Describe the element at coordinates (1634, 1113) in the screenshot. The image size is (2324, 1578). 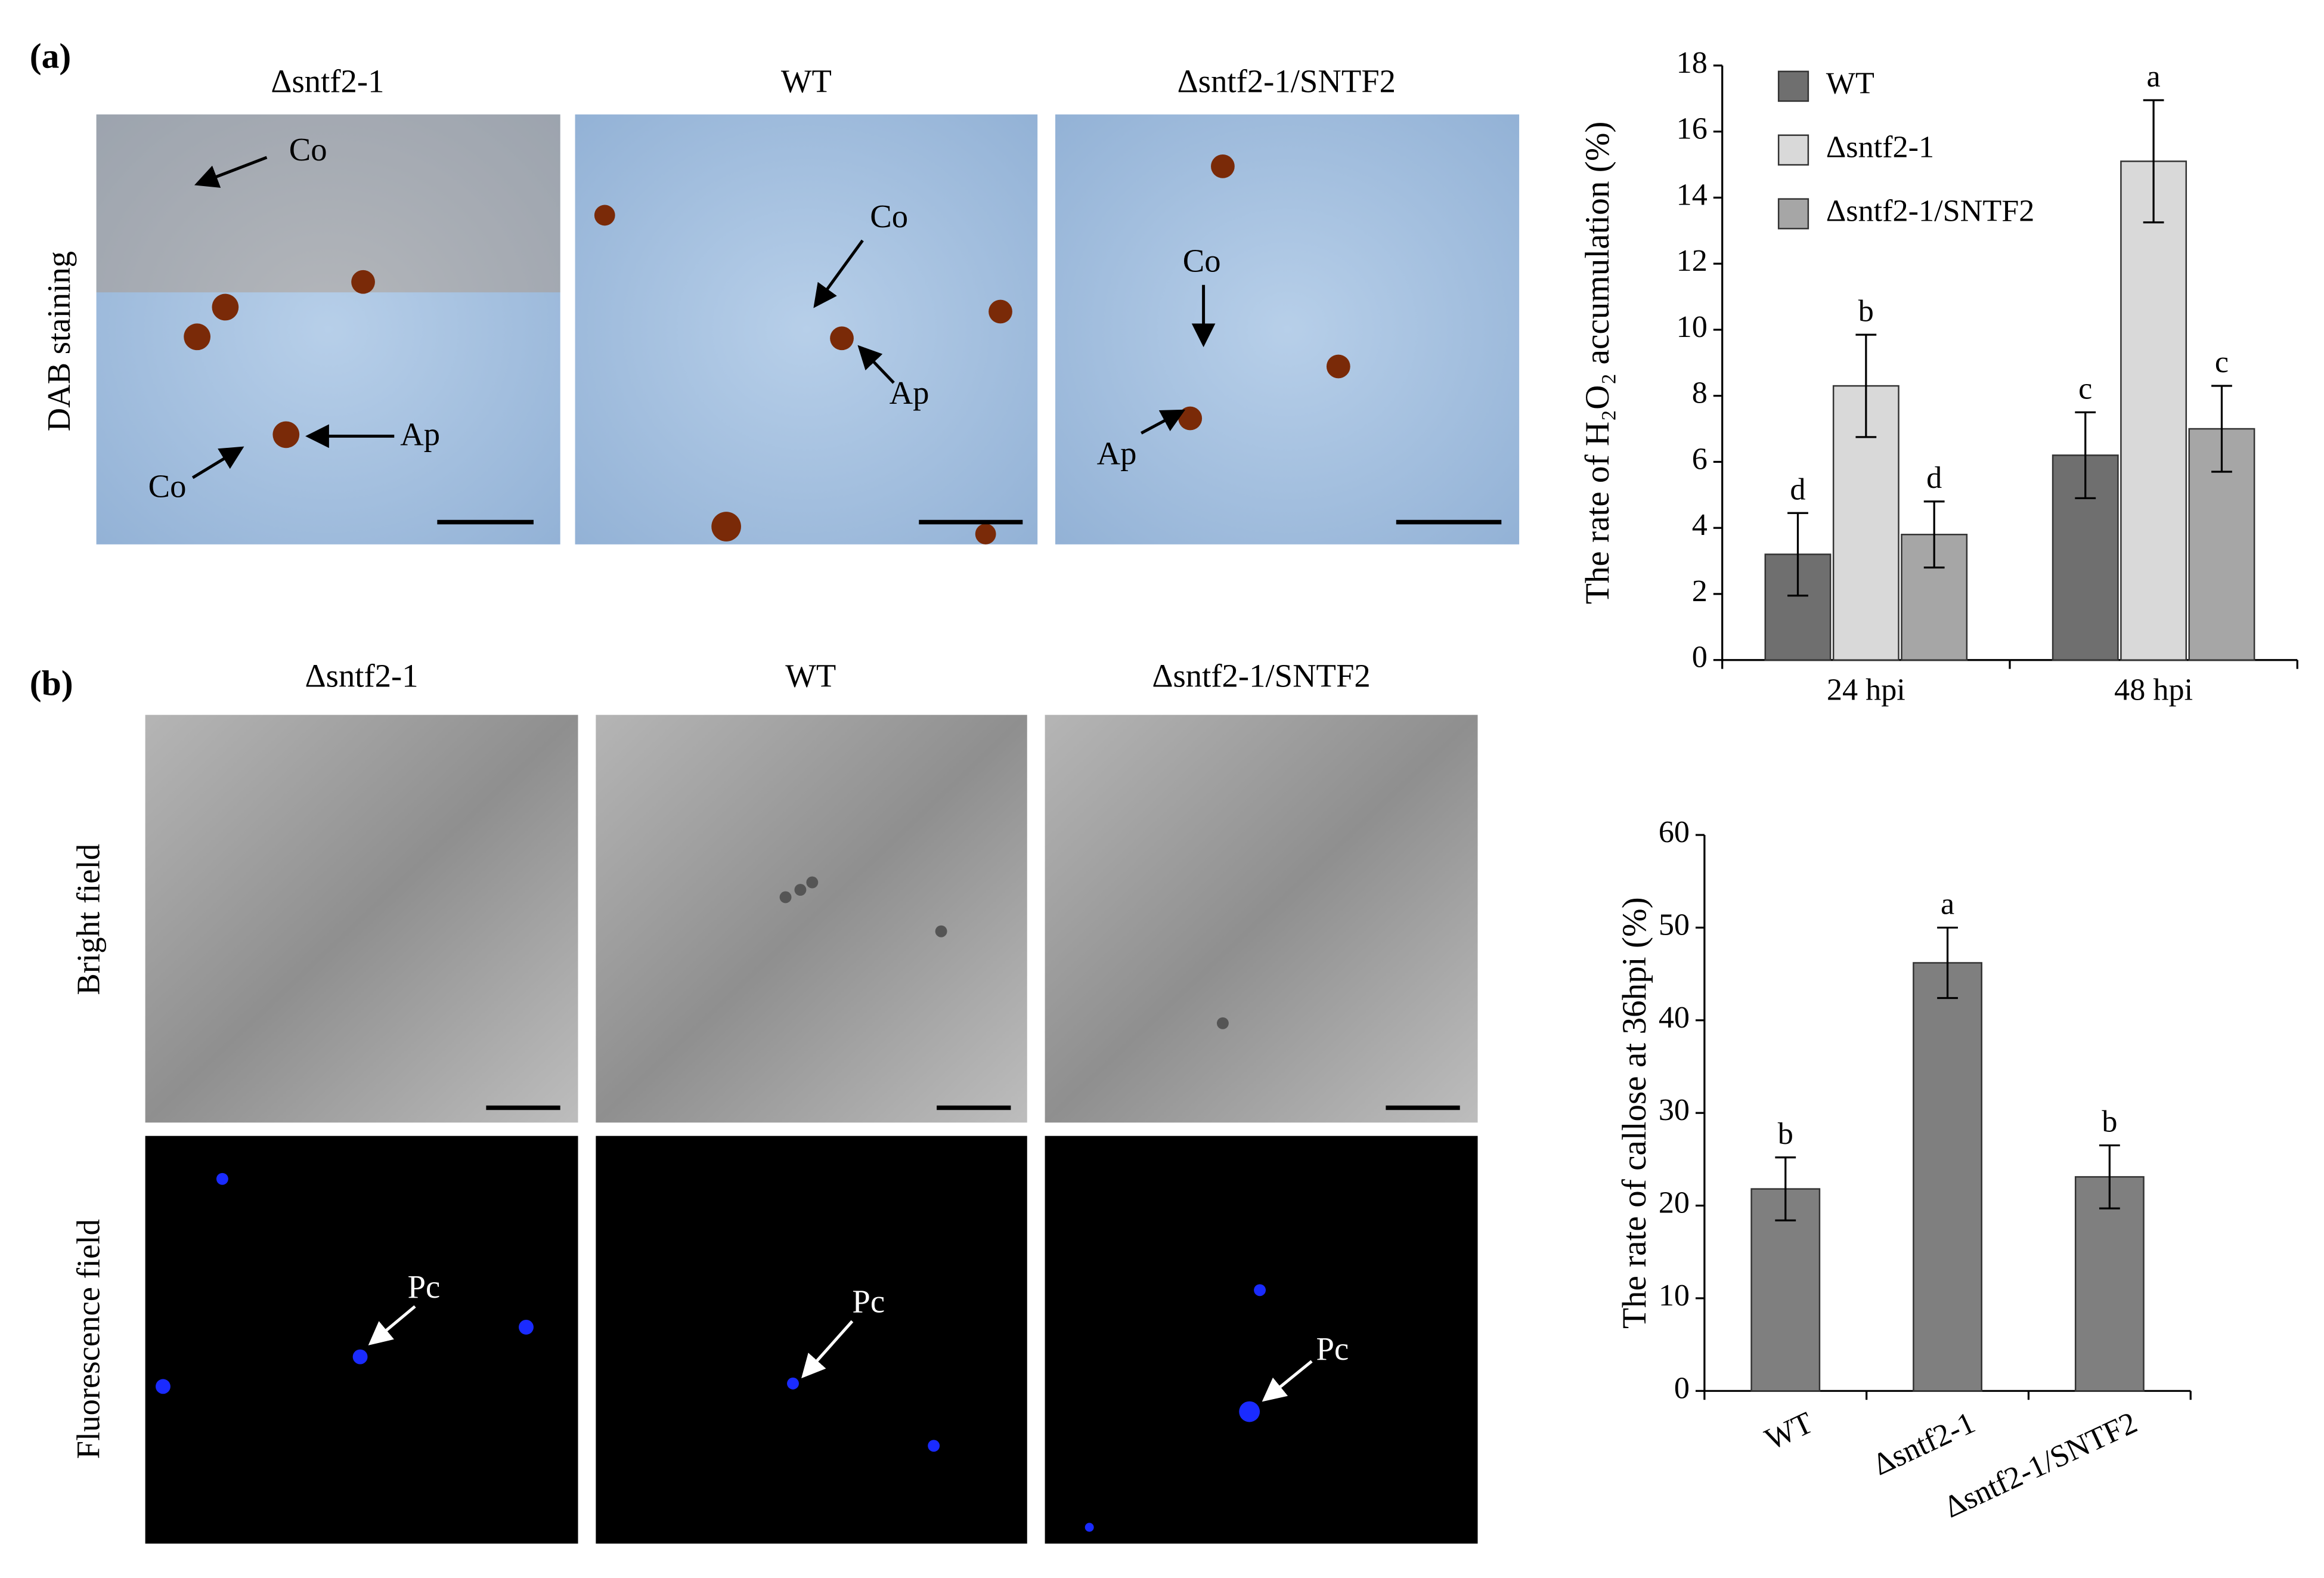
I see `y-axis-title: The rate of callose at 36hpi (%)` at that location.